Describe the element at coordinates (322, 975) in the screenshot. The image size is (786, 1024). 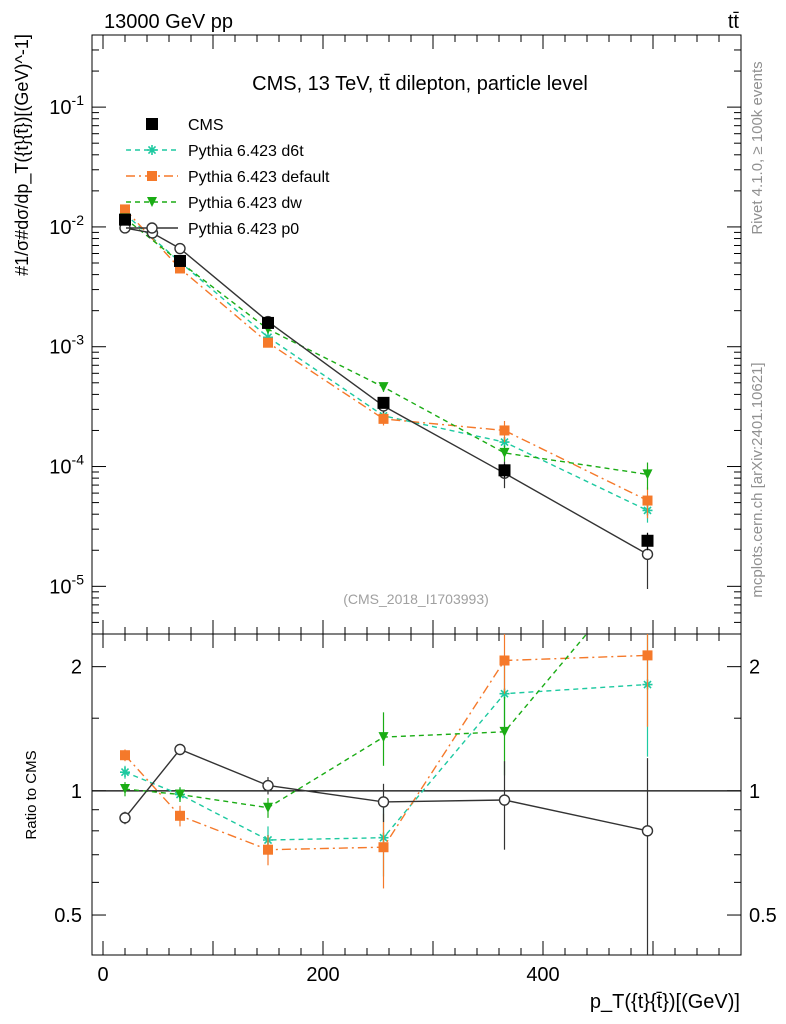
I see `x-tick-label: 200` at that location.